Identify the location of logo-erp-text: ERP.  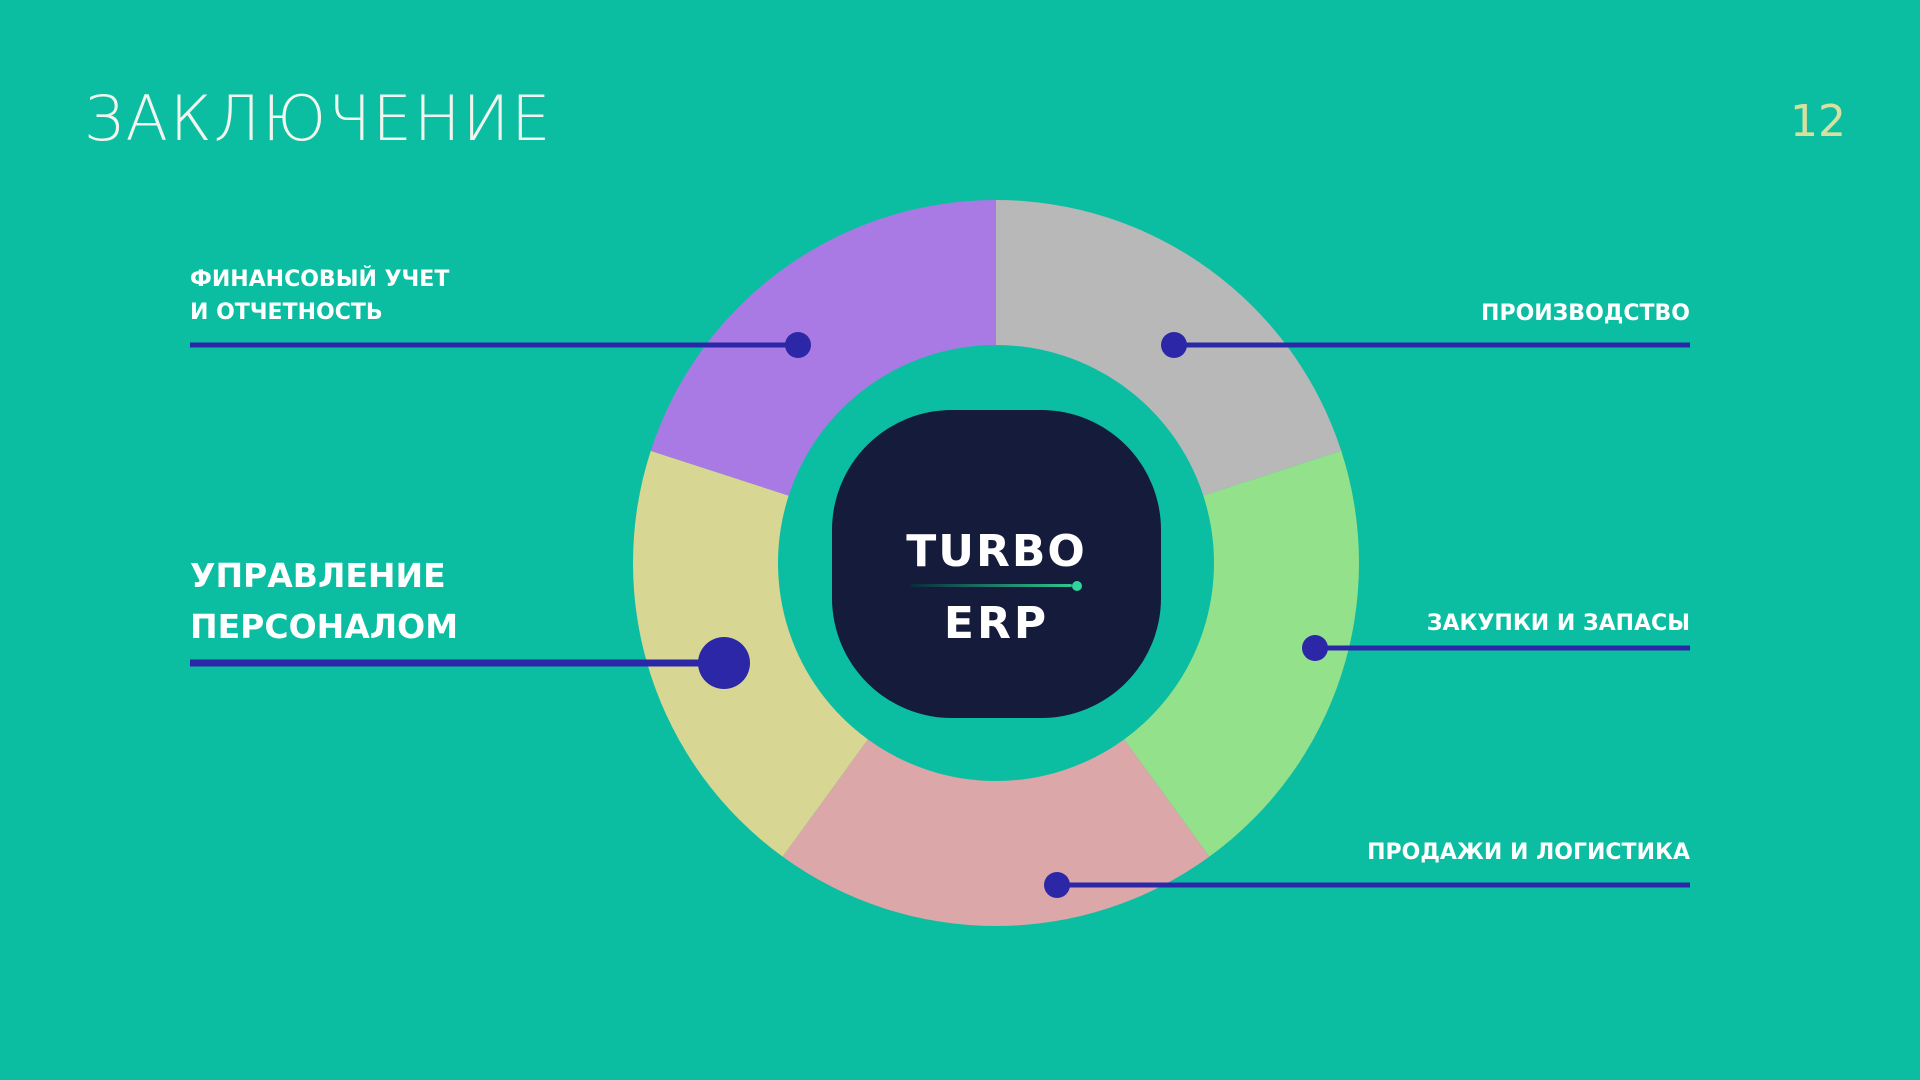
(996, 623).